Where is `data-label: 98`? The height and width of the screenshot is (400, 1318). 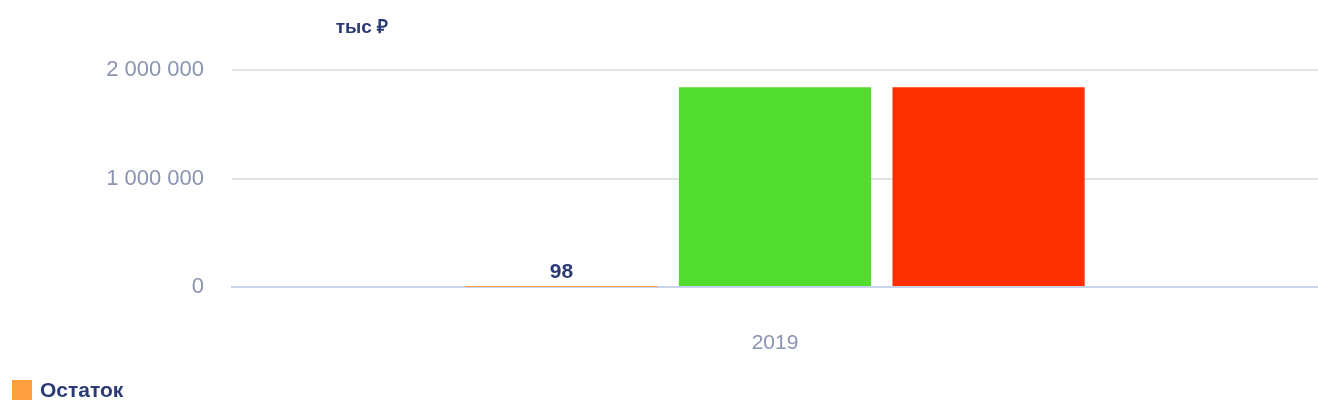 data-label: 98 is located at coordinates (561, 271).